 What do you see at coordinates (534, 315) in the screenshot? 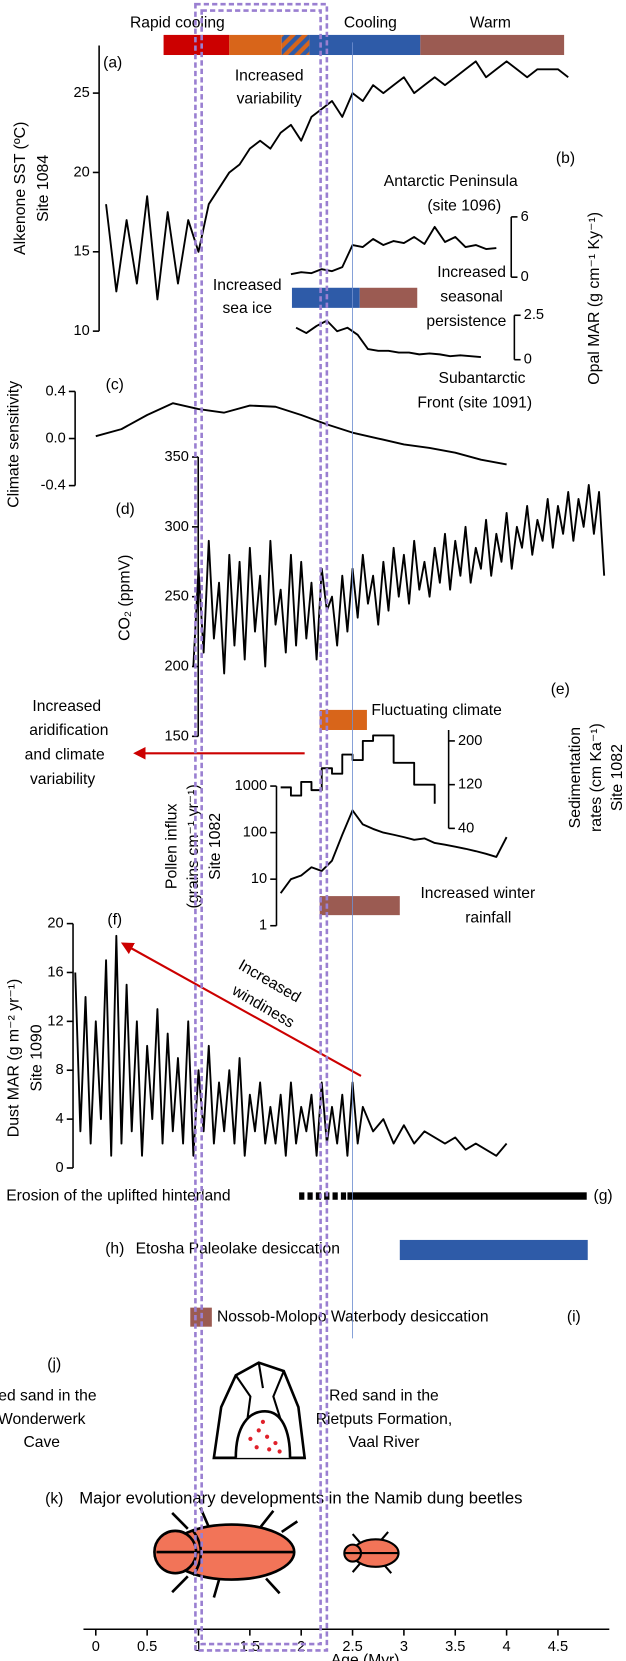
I see `y-tick-label: 2.5` at bounding box center [534, 315].